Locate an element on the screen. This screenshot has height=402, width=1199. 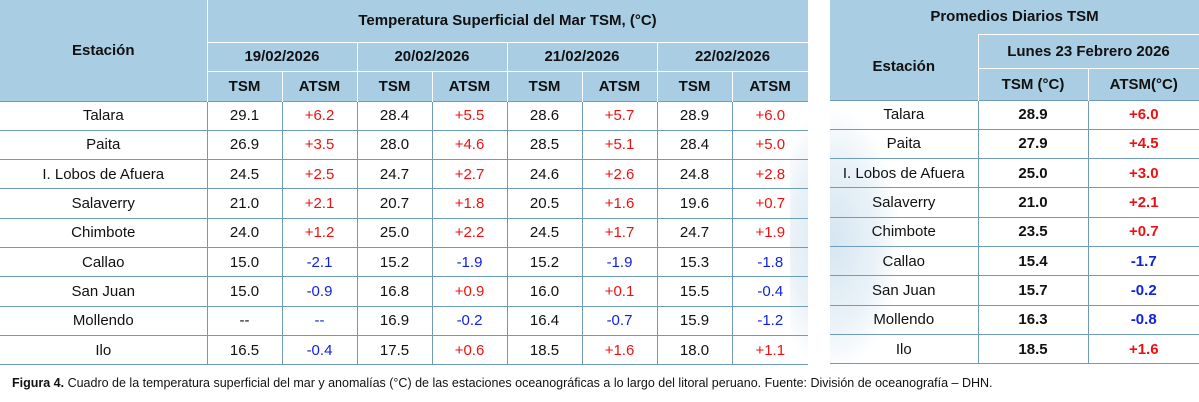
table-row: Ilo 18.5 +1.6 is located at coordinates (1014, 349).